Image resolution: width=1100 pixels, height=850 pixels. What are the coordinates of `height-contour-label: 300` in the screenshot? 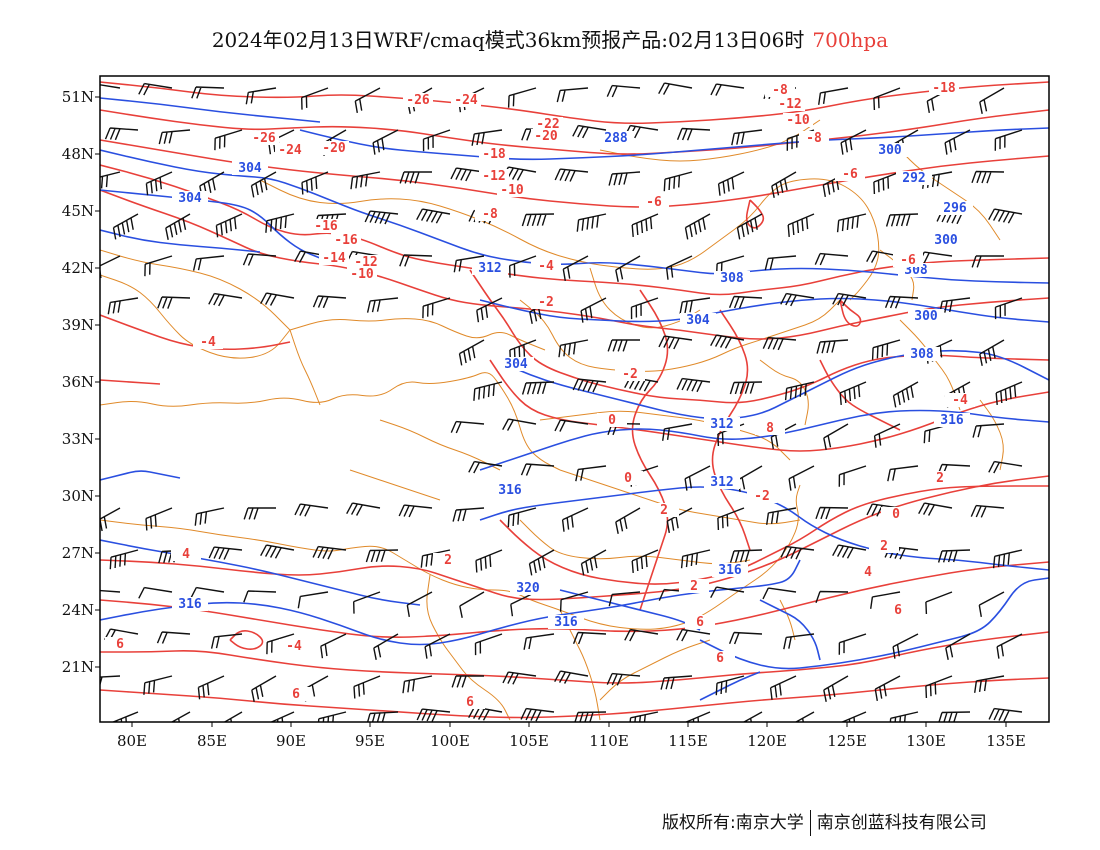 It's located at (926, 316).